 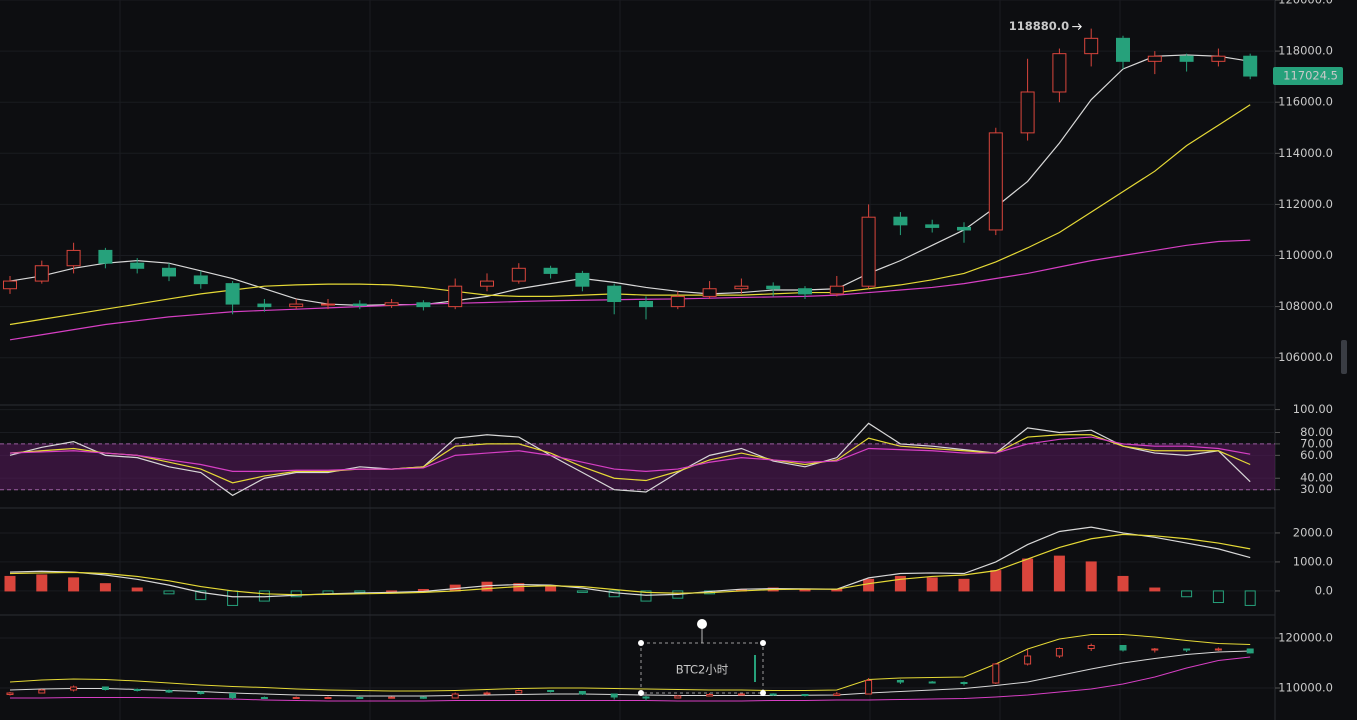 What do you see at coordinates (1316, 443) in the screenshot?
I see `y-tick-label: 70.00` at bounding box center [1316, 443].